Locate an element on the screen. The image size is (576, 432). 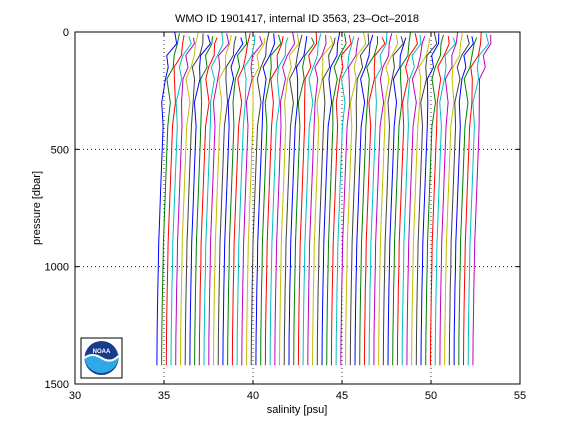
y-axis-label: pressure [dbar] is located at coordinates (37, 208).